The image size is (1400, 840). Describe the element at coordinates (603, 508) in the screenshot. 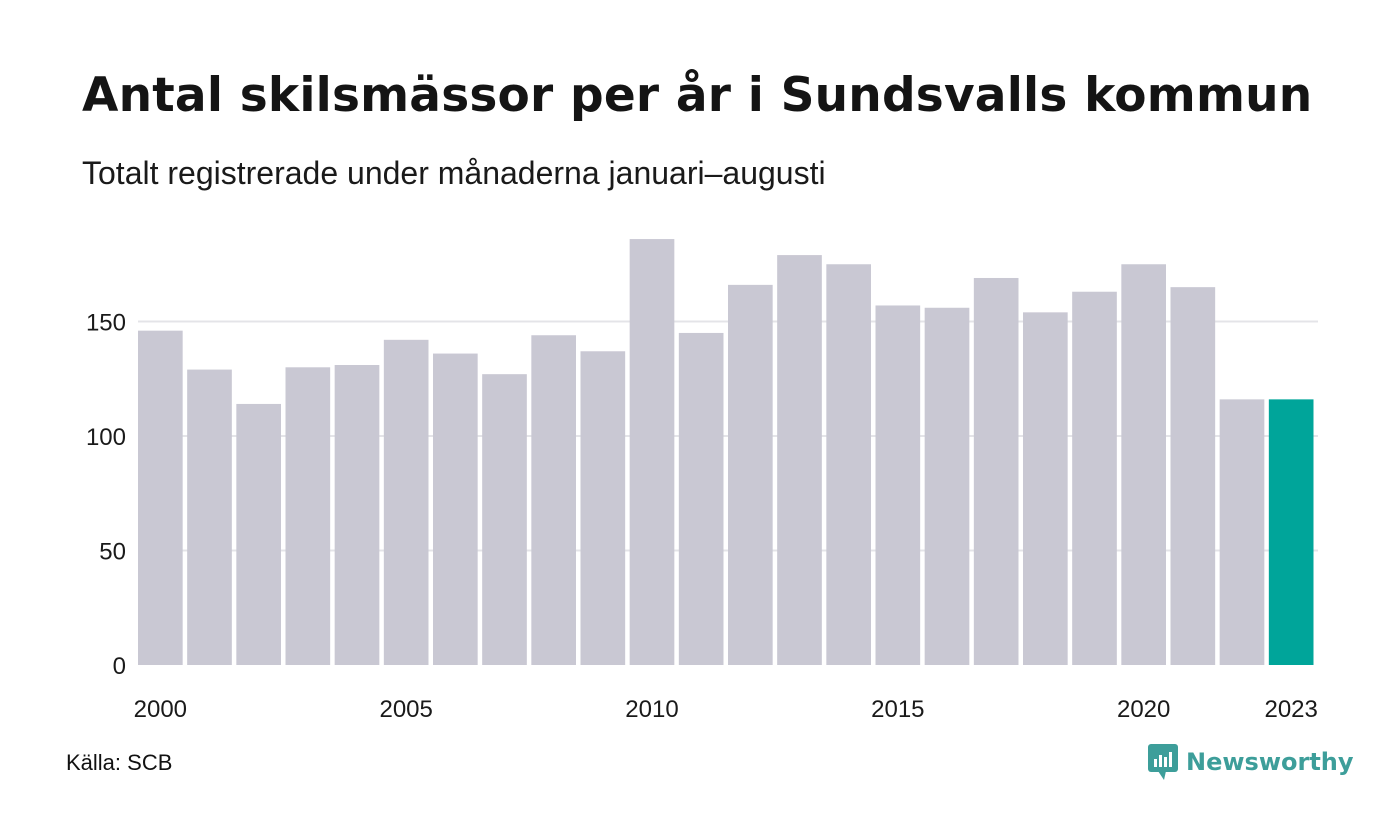

I see `bar-2009` at that location.